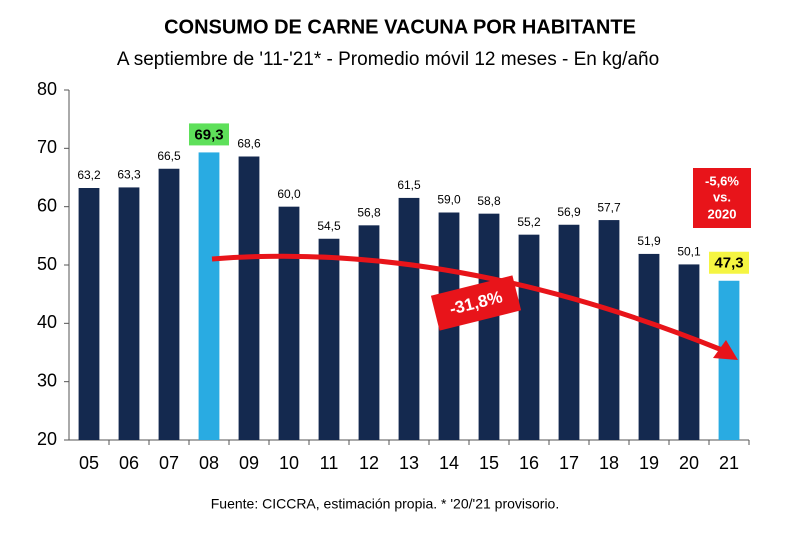 The image size is (800, 538). What do you see at coordinates (409, 185) in the screenshot?
I see `value-label: 61,5` at bounding box center [409, 185].